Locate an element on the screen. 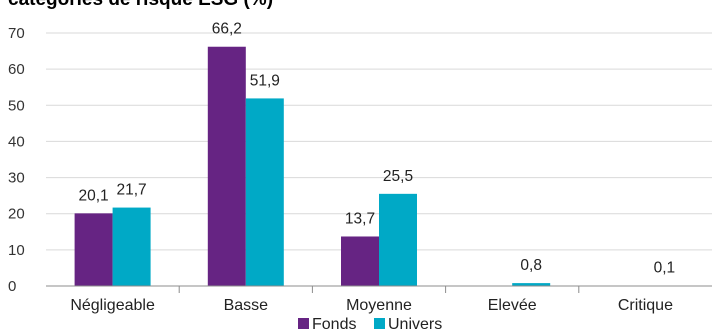 This screenshot has height=333, width=722. y-tick-label: 40 is located at coordinates (16, 141).